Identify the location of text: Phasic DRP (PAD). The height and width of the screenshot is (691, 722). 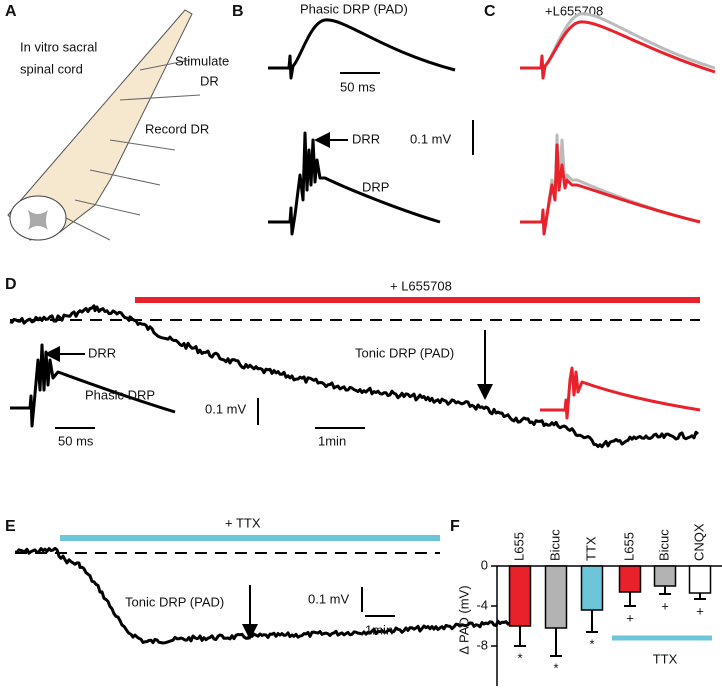
(354, 8).